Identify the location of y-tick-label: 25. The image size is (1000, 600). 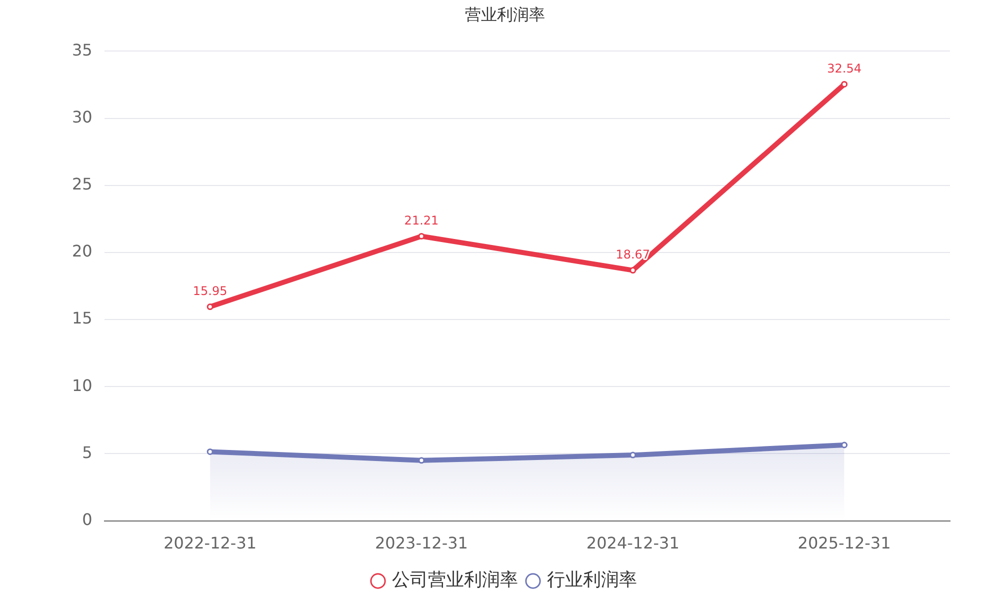
(82, 184).